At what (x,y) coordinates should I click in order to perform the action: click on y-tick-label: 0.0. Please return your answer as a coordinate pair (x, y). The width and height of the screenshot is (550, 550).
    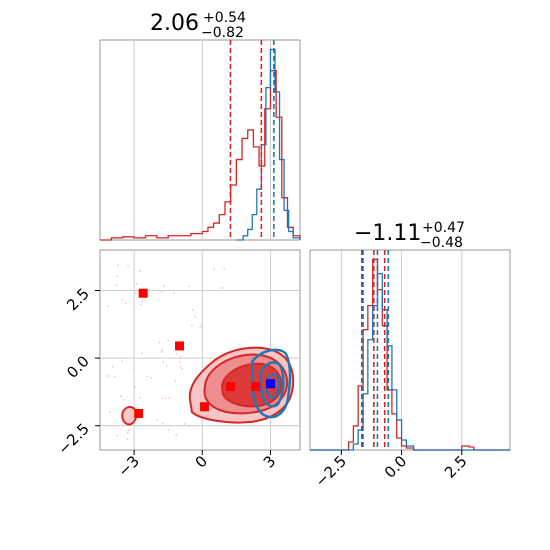
    Looking at the image, I should click on (78, 367).